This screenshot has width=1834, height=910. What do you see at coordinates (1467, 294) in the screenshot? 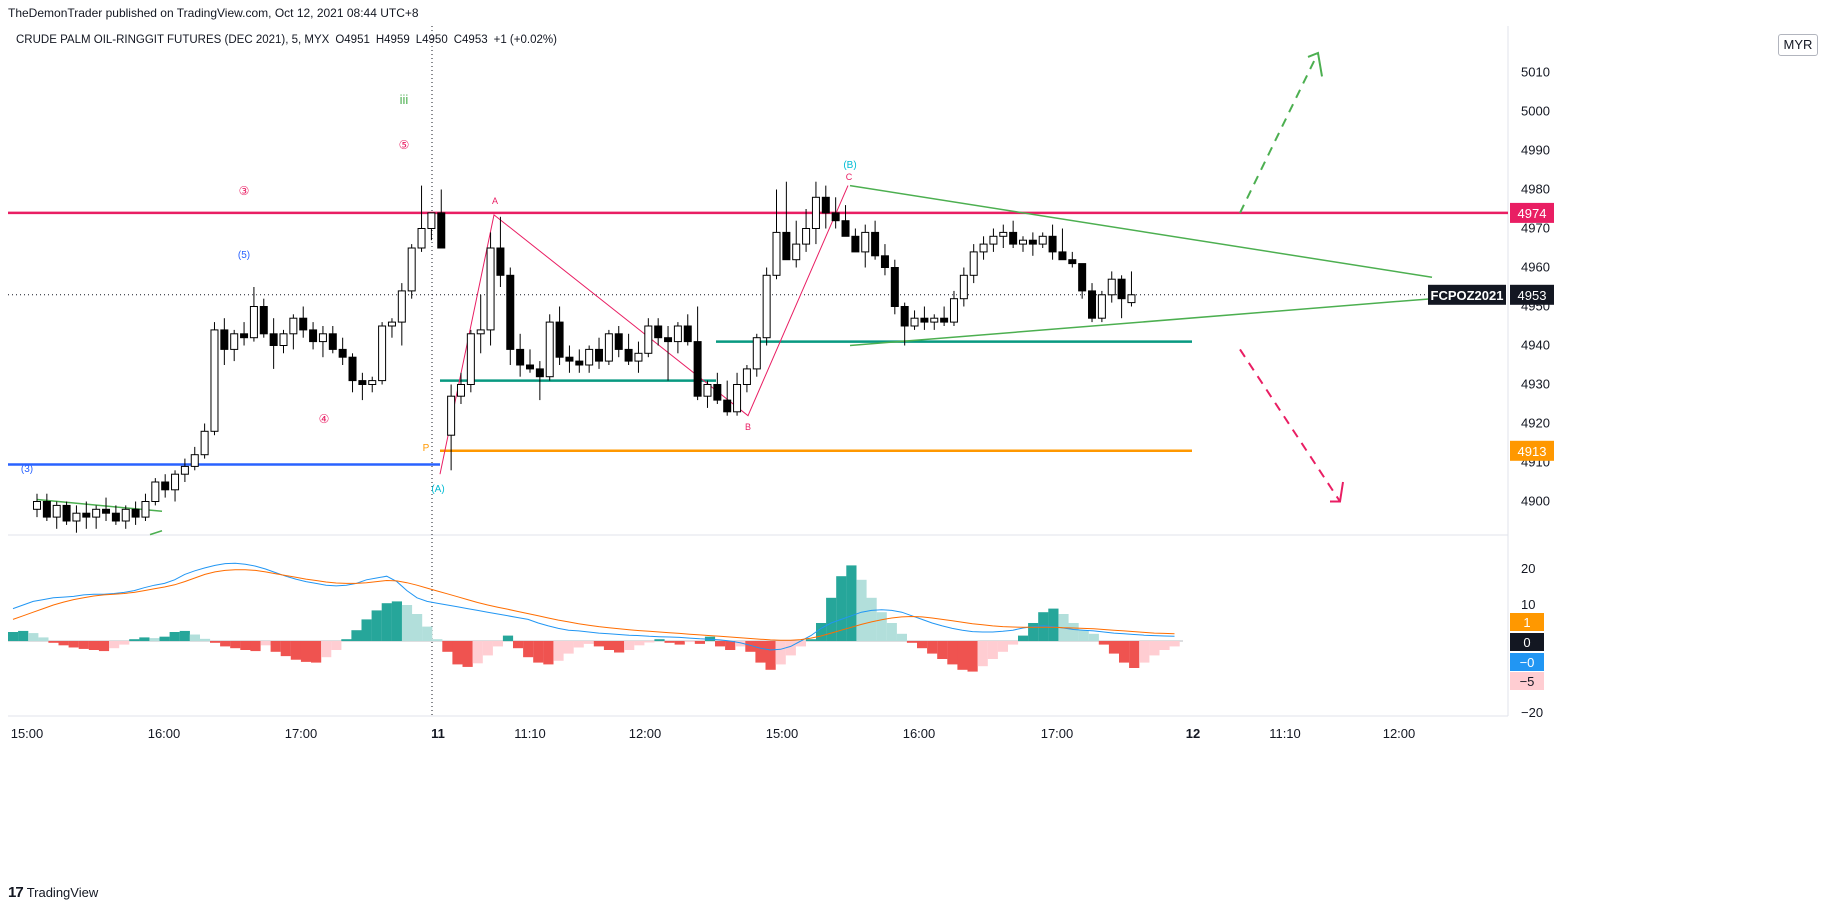
I see `symbol-label-box` at bounding box center [1467, 294].